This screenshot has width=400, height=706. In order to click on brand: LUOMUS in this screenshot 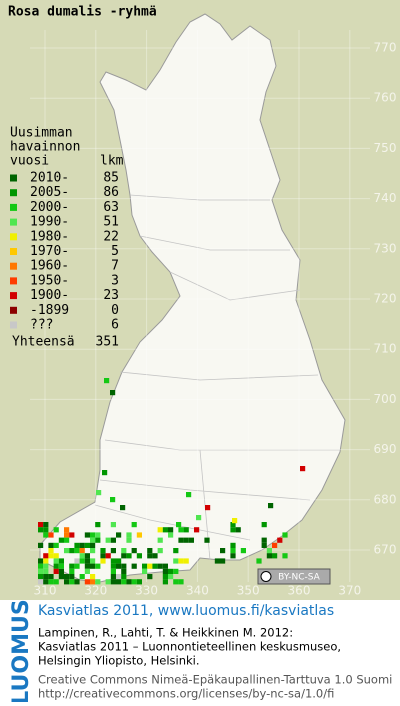, I will do `click(21, 650)`.